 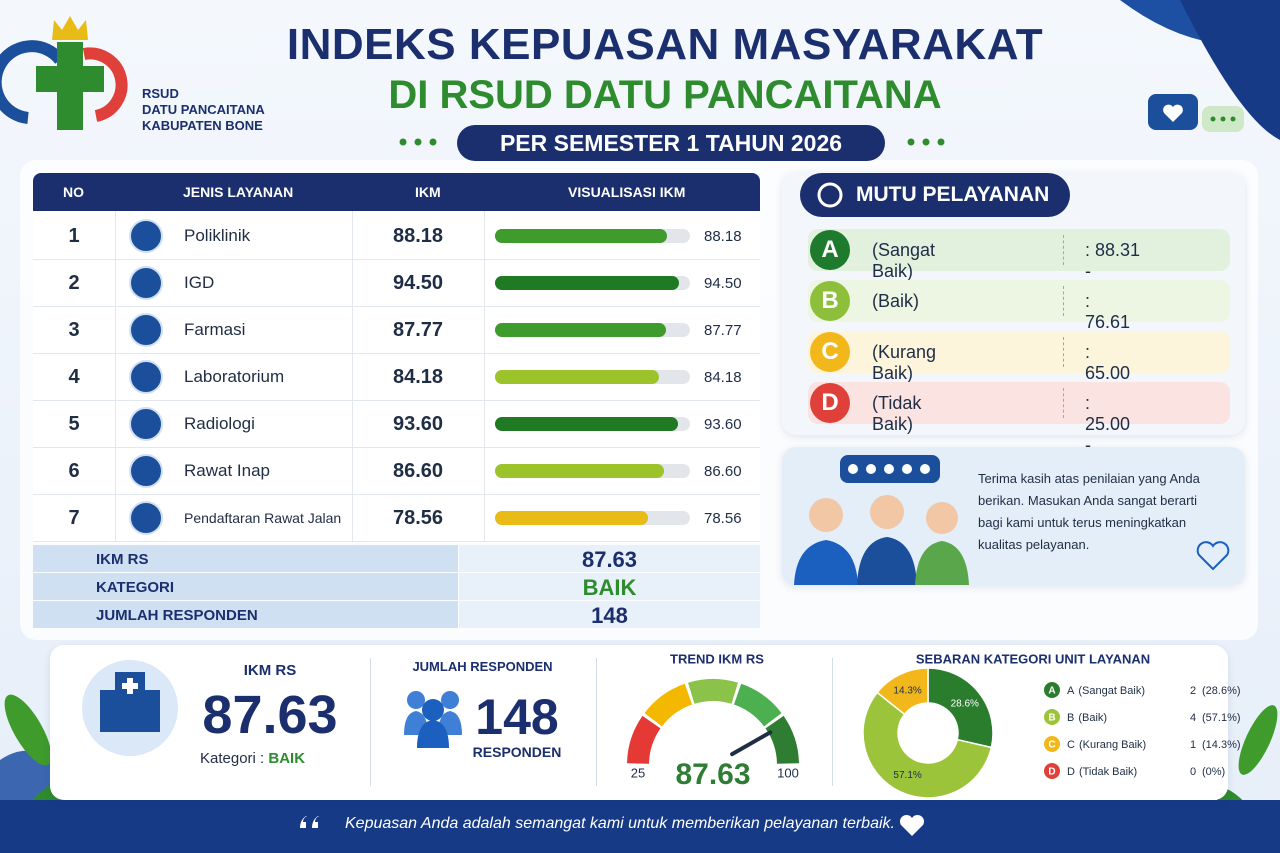 What do you see at coordinates (287, 758) in the screenshot?
I see `category-value: BAIK` at bounding box center [287, 758].